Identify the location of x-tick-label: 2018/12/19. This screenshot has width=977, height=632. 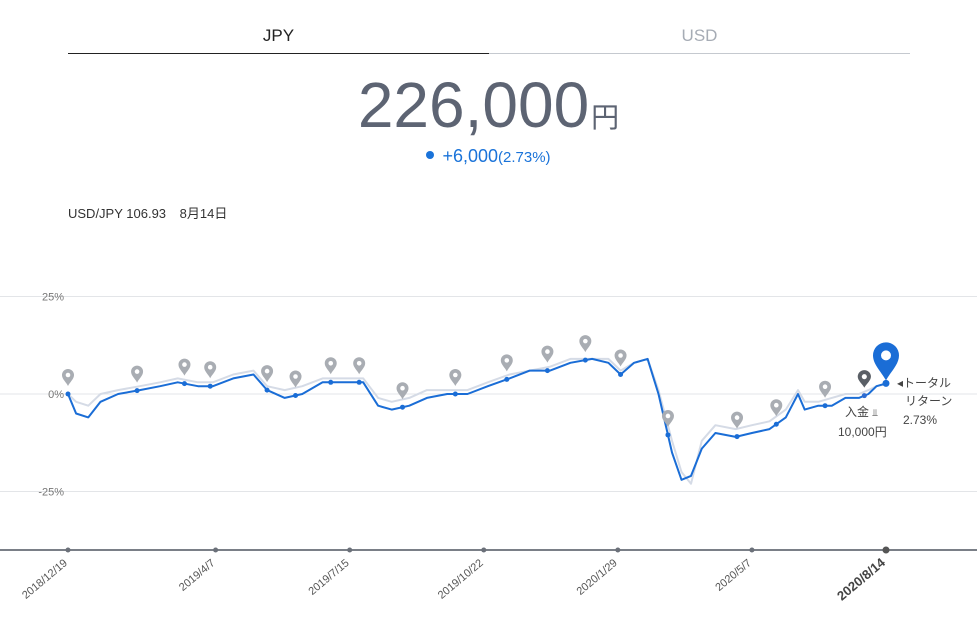
(45, 579).